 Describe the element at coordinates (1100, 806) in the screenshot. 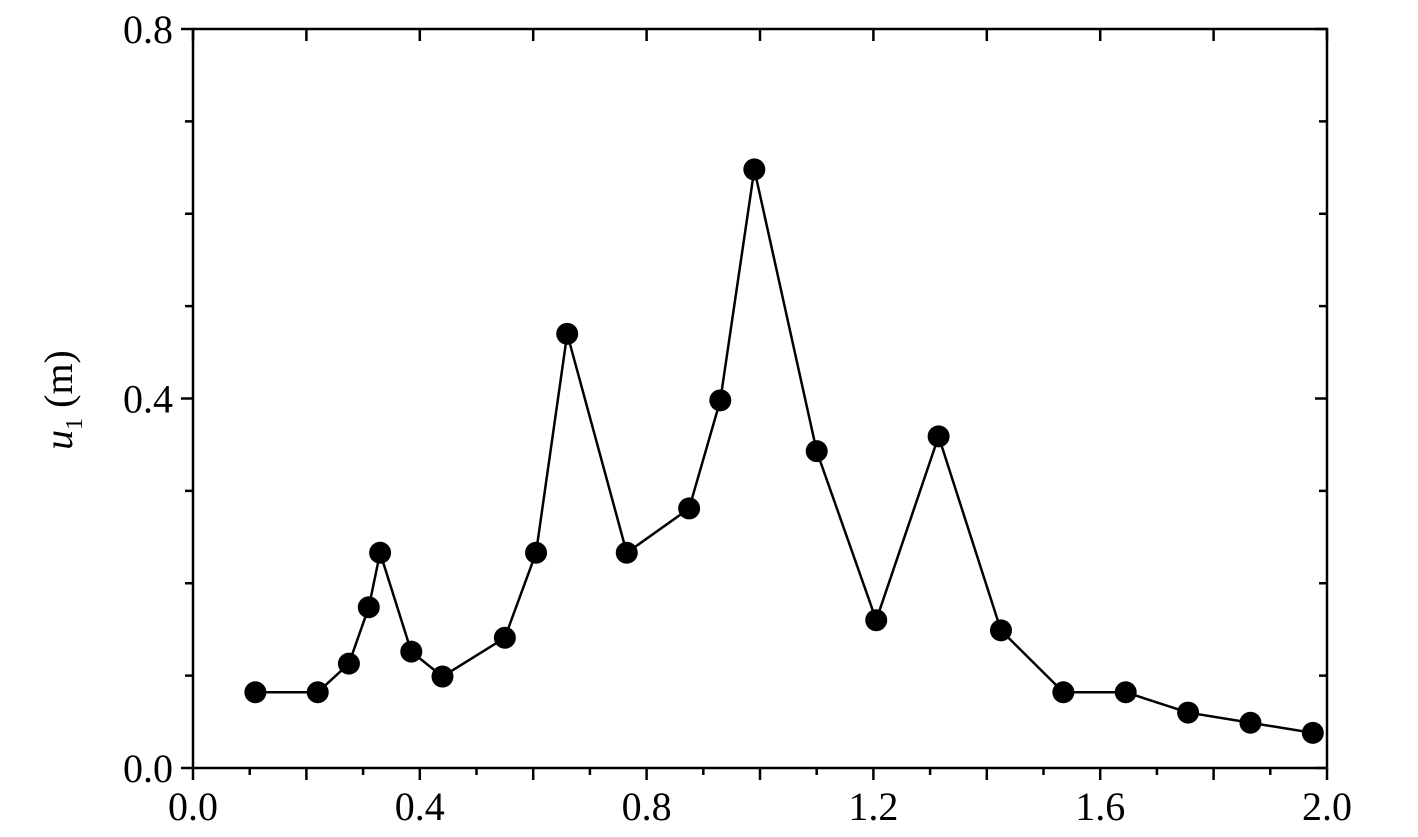

I see `x-tick-label: 1.6` at that location.